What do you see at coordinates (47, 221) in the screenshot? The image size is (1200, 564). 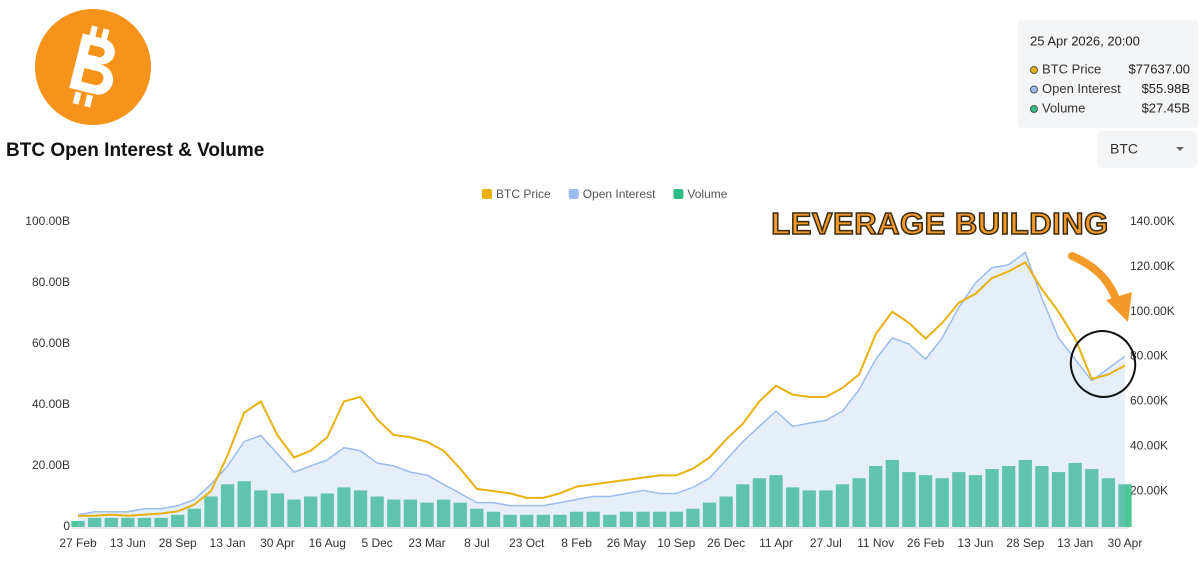 I see `y-tick-label: 100.00B` at bounding box center [47, 221].